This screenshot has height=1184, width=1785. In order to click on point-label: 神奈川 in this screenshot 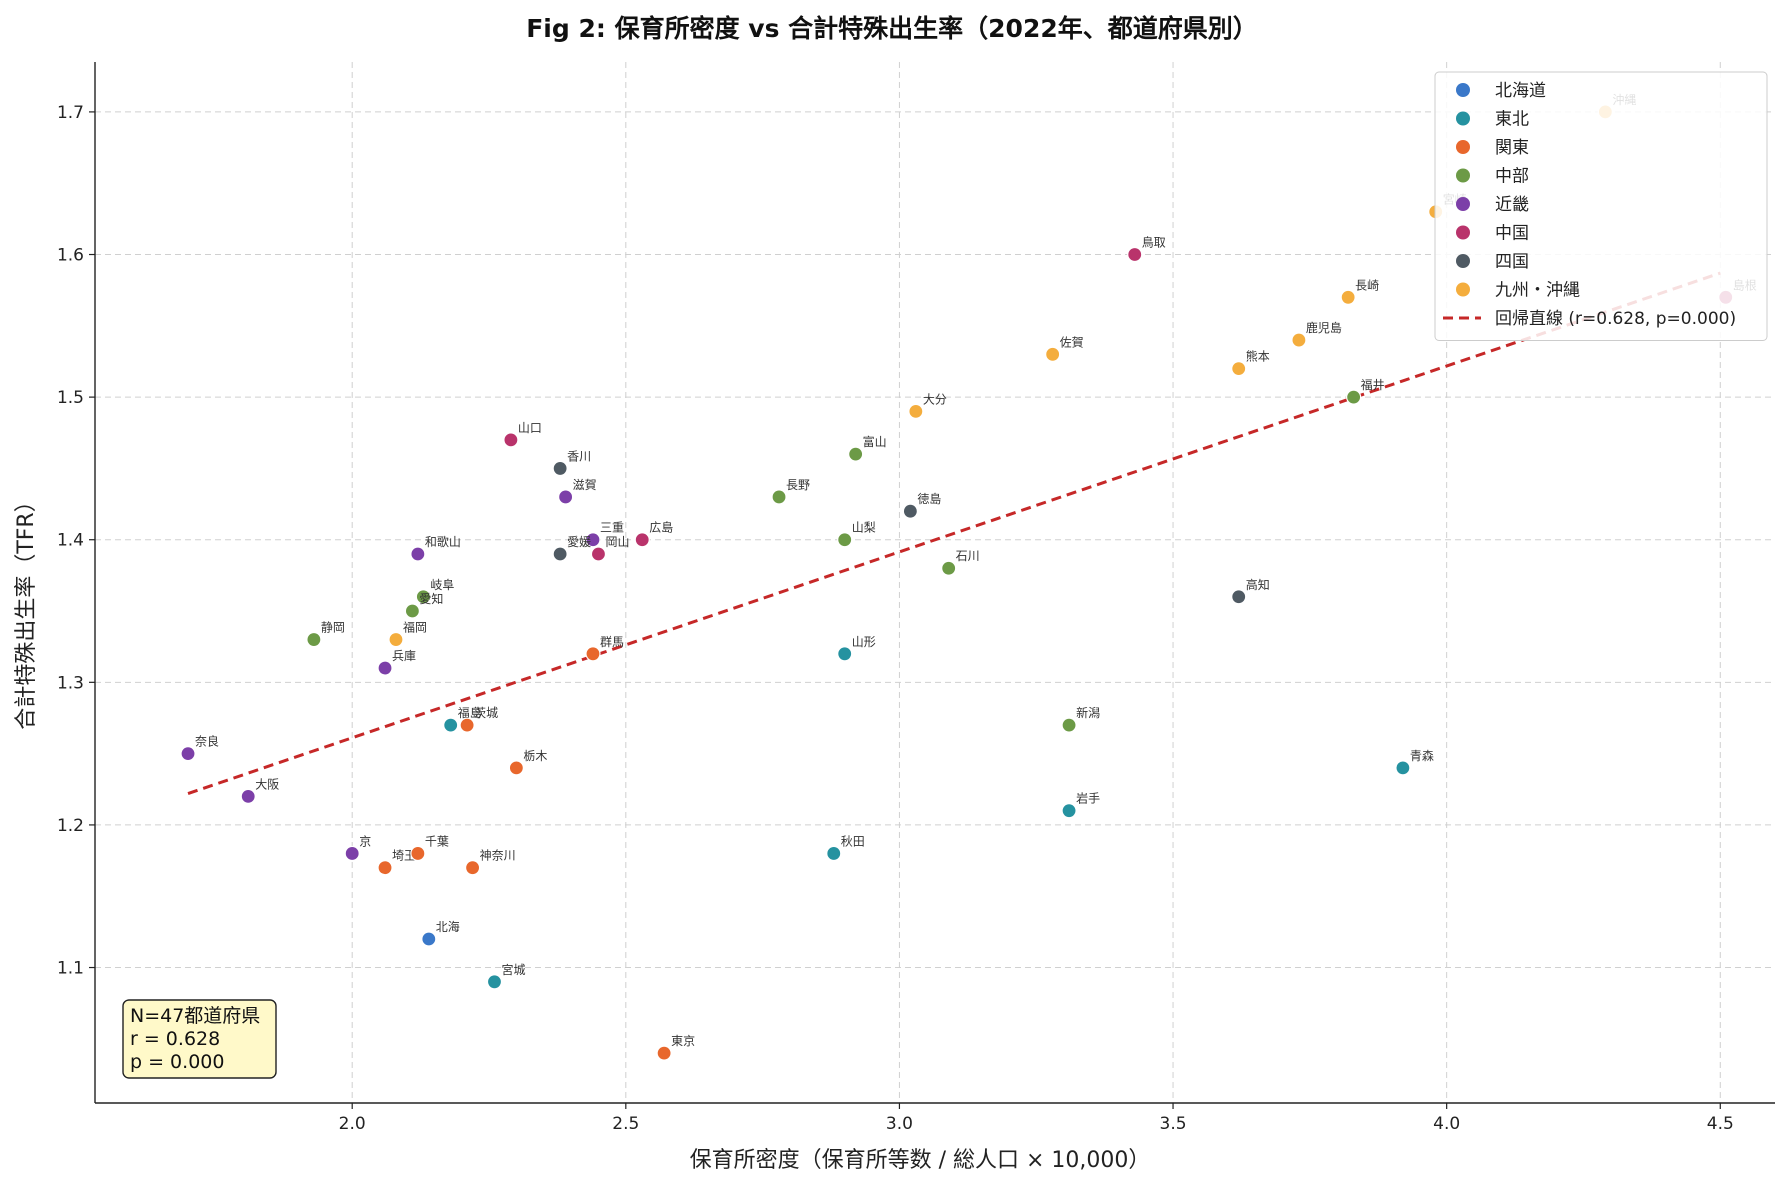, I will do `click(498, 856)`.